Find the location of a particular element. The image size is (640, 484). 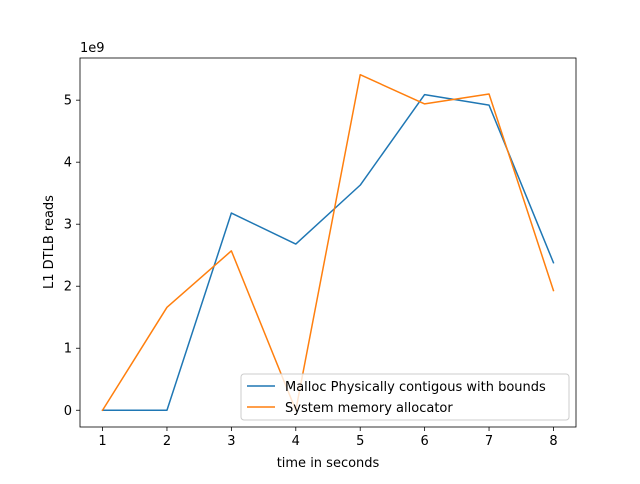

legend-box is located at coordinates (405, 397).